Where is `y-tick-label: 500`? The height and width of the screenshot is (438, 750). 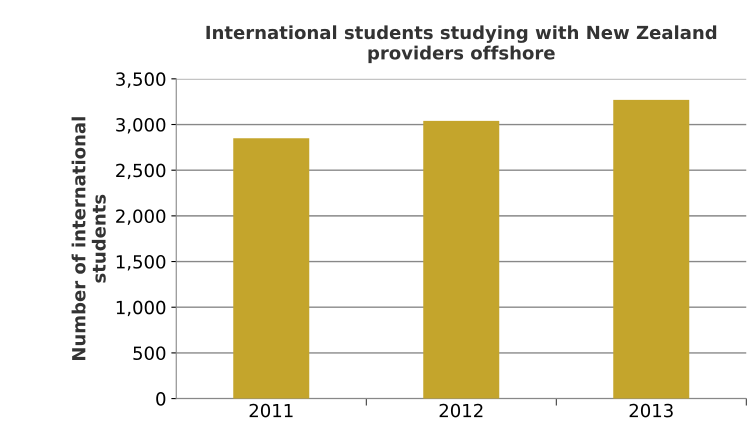
y-tick-label: 500 is located at coordinates (149, 353).